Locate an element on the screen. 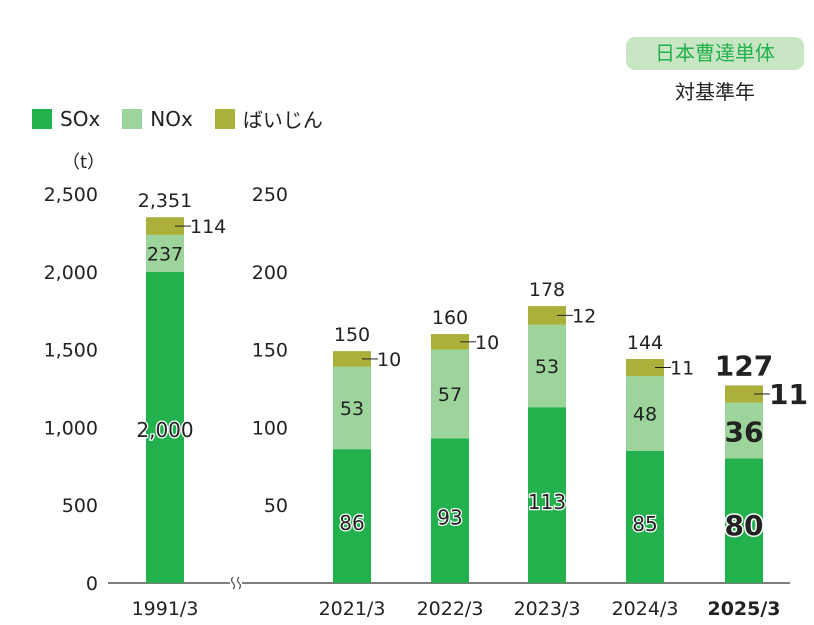 This screenshot has width=814, height=625. legend-swatch-sox is located at coordinates (42, 118).